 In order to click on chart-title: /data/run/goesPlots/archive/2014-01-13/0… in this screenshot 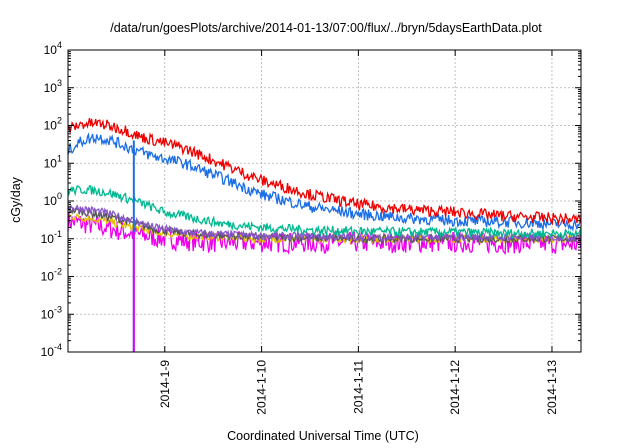, I will do `click(326, 28)`.